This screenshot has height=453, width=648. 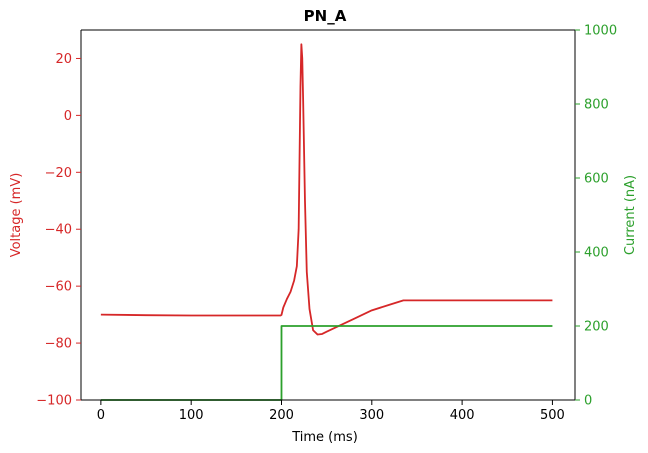 What do you see at coordinates (16, 215) in the screenshot?
I see `y-axis-left-label: Voltage (mV)` at bounding box center [16, 215].